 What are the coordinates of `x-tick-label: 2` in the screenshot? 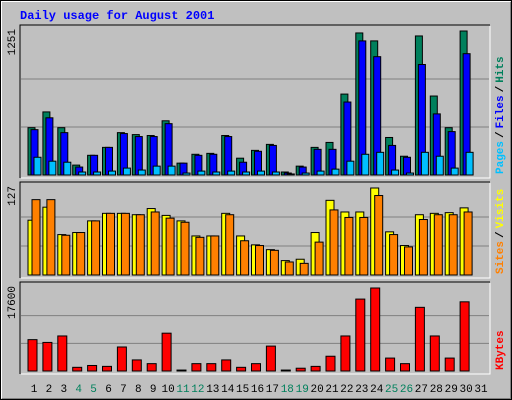 It's located at (49, 390).